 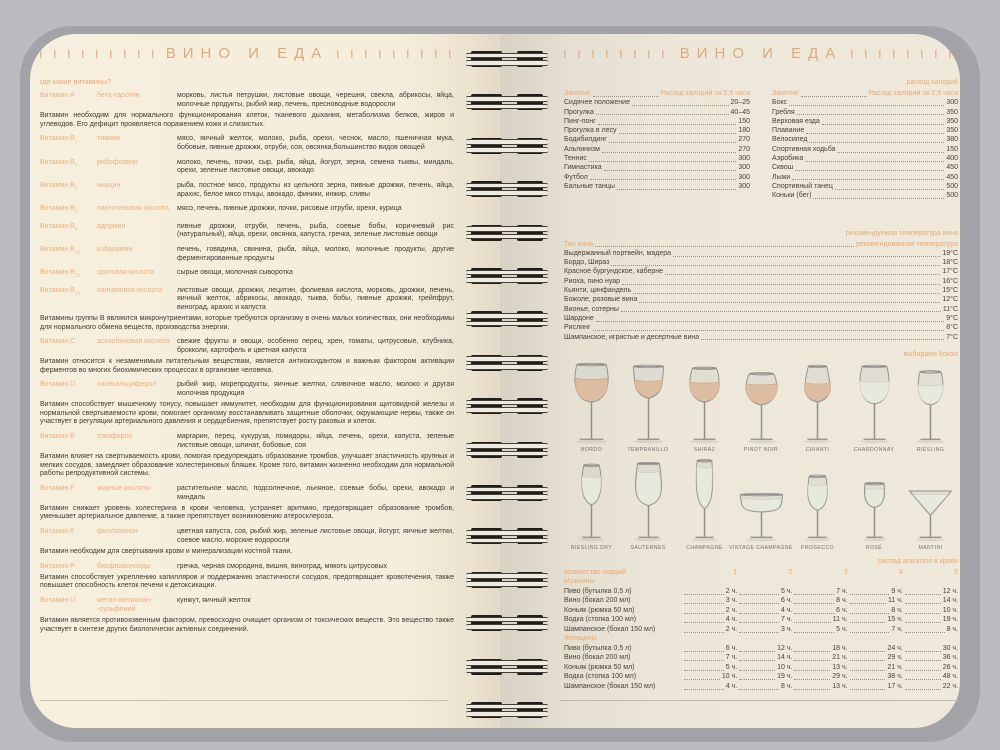 I want to click on calorie-row: Альпинизм 270, so click(x=657, y=149).